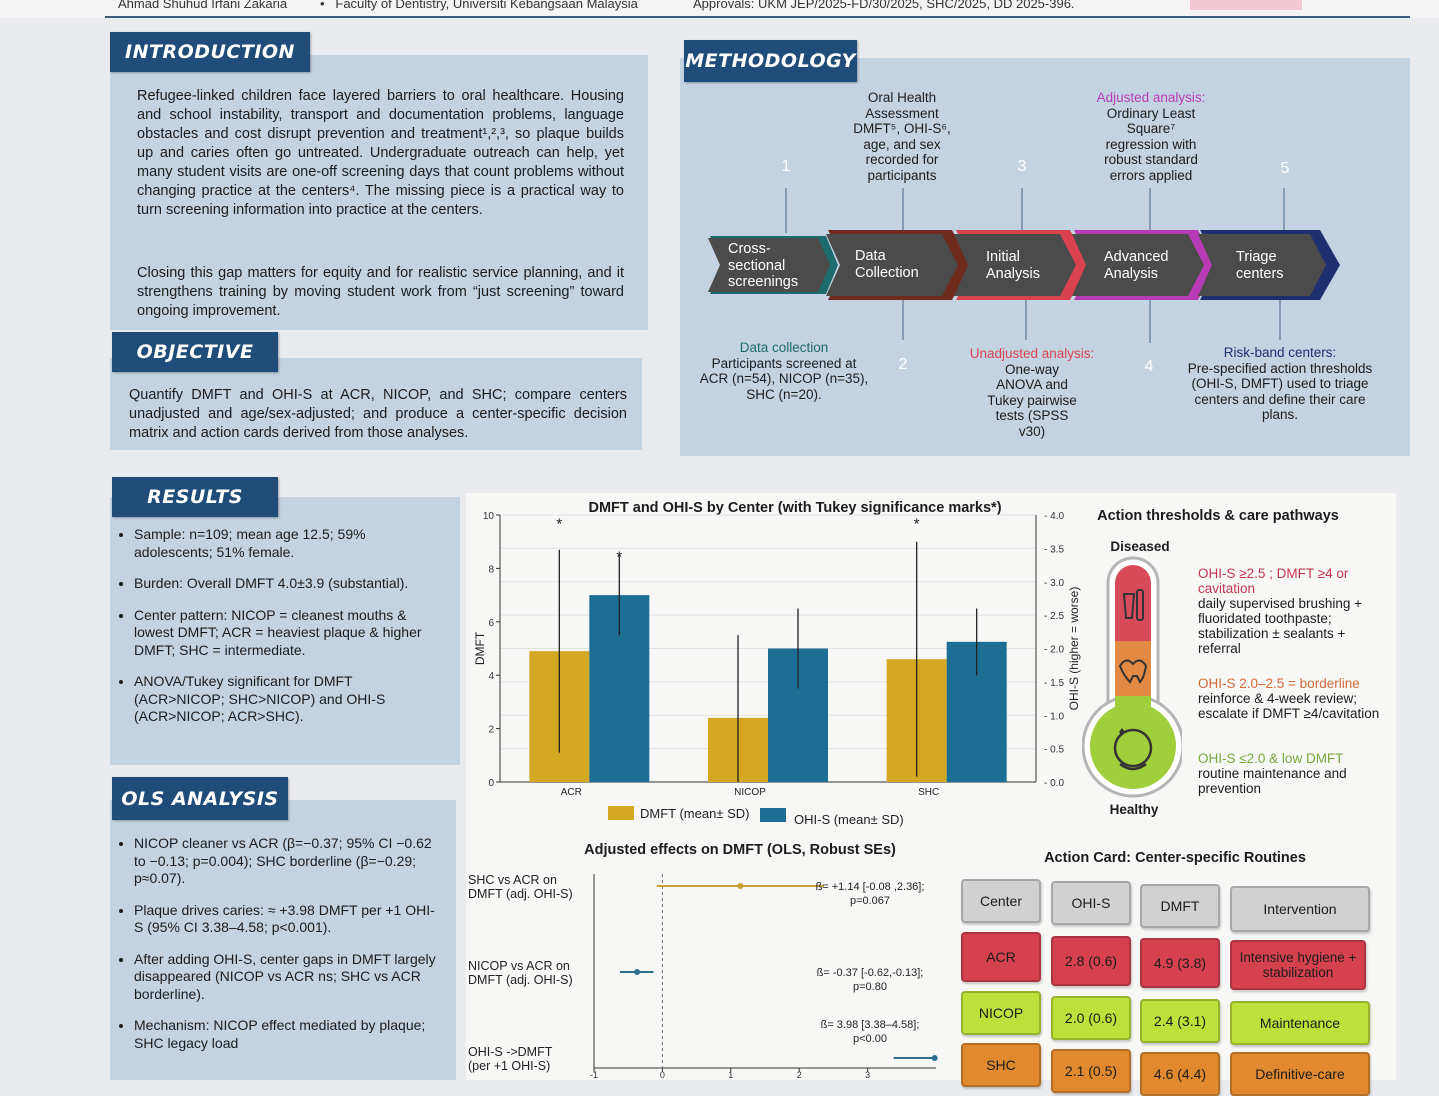  What do you see at coordinates (1054, 650) in the screenshot?
I see `y2-tick-label: - 2.0` at bounding box center [1054, 650].